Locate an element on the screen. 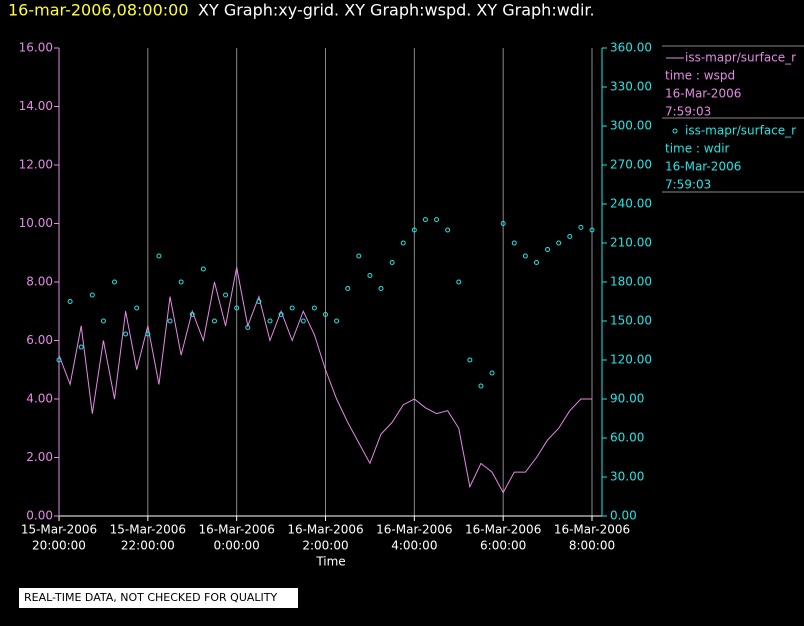 The height and width of the screenshot is (626, 804). x-tick-label: 22:00:00 is located at coordinates (148, 546).